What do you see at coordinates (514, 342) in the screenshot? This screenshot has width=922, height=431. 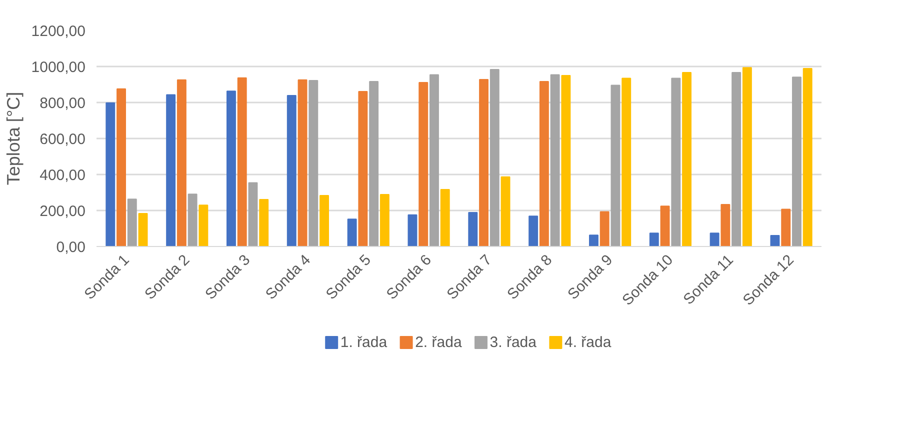 I see `legend-label: 3. řada` at bounding box center [514, 342].